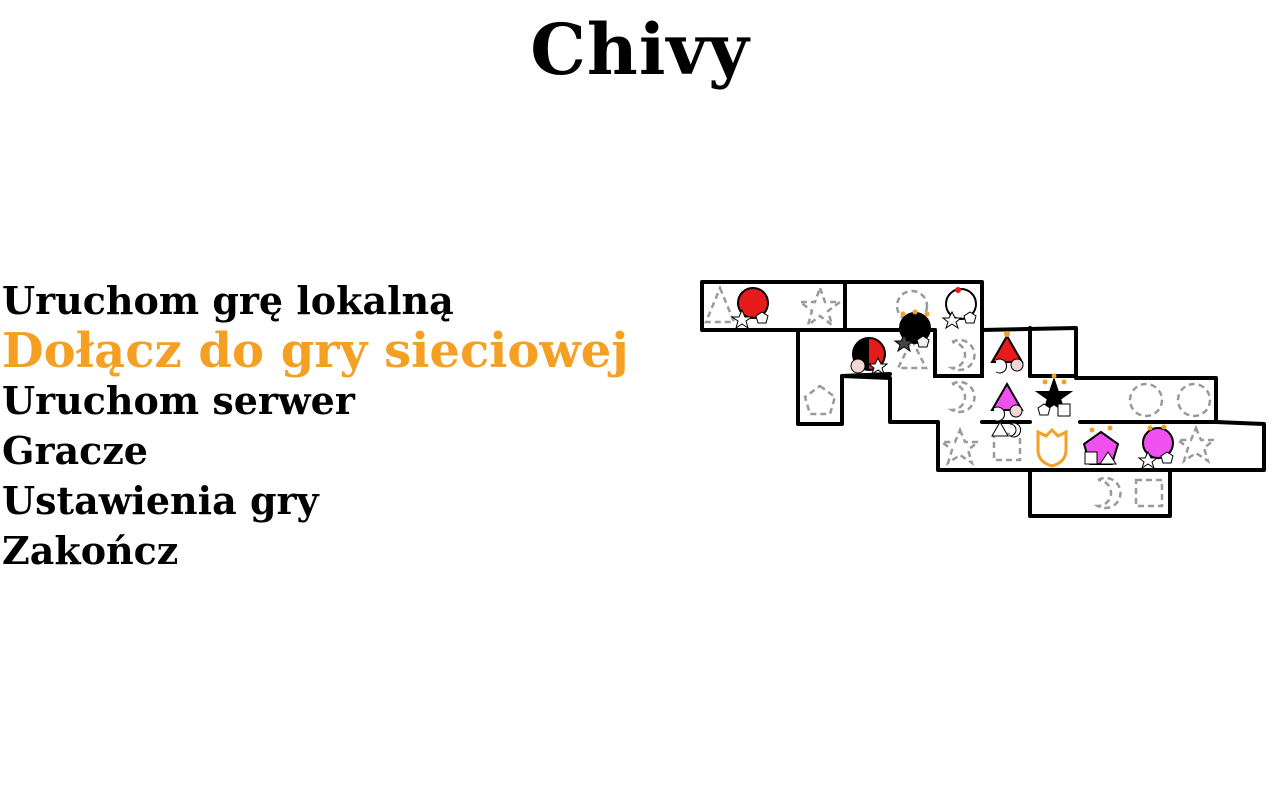  What do you see at coordinates (869, 356) in the screenshot?
I see `red-black-piece` at bounding box center [869, 356].